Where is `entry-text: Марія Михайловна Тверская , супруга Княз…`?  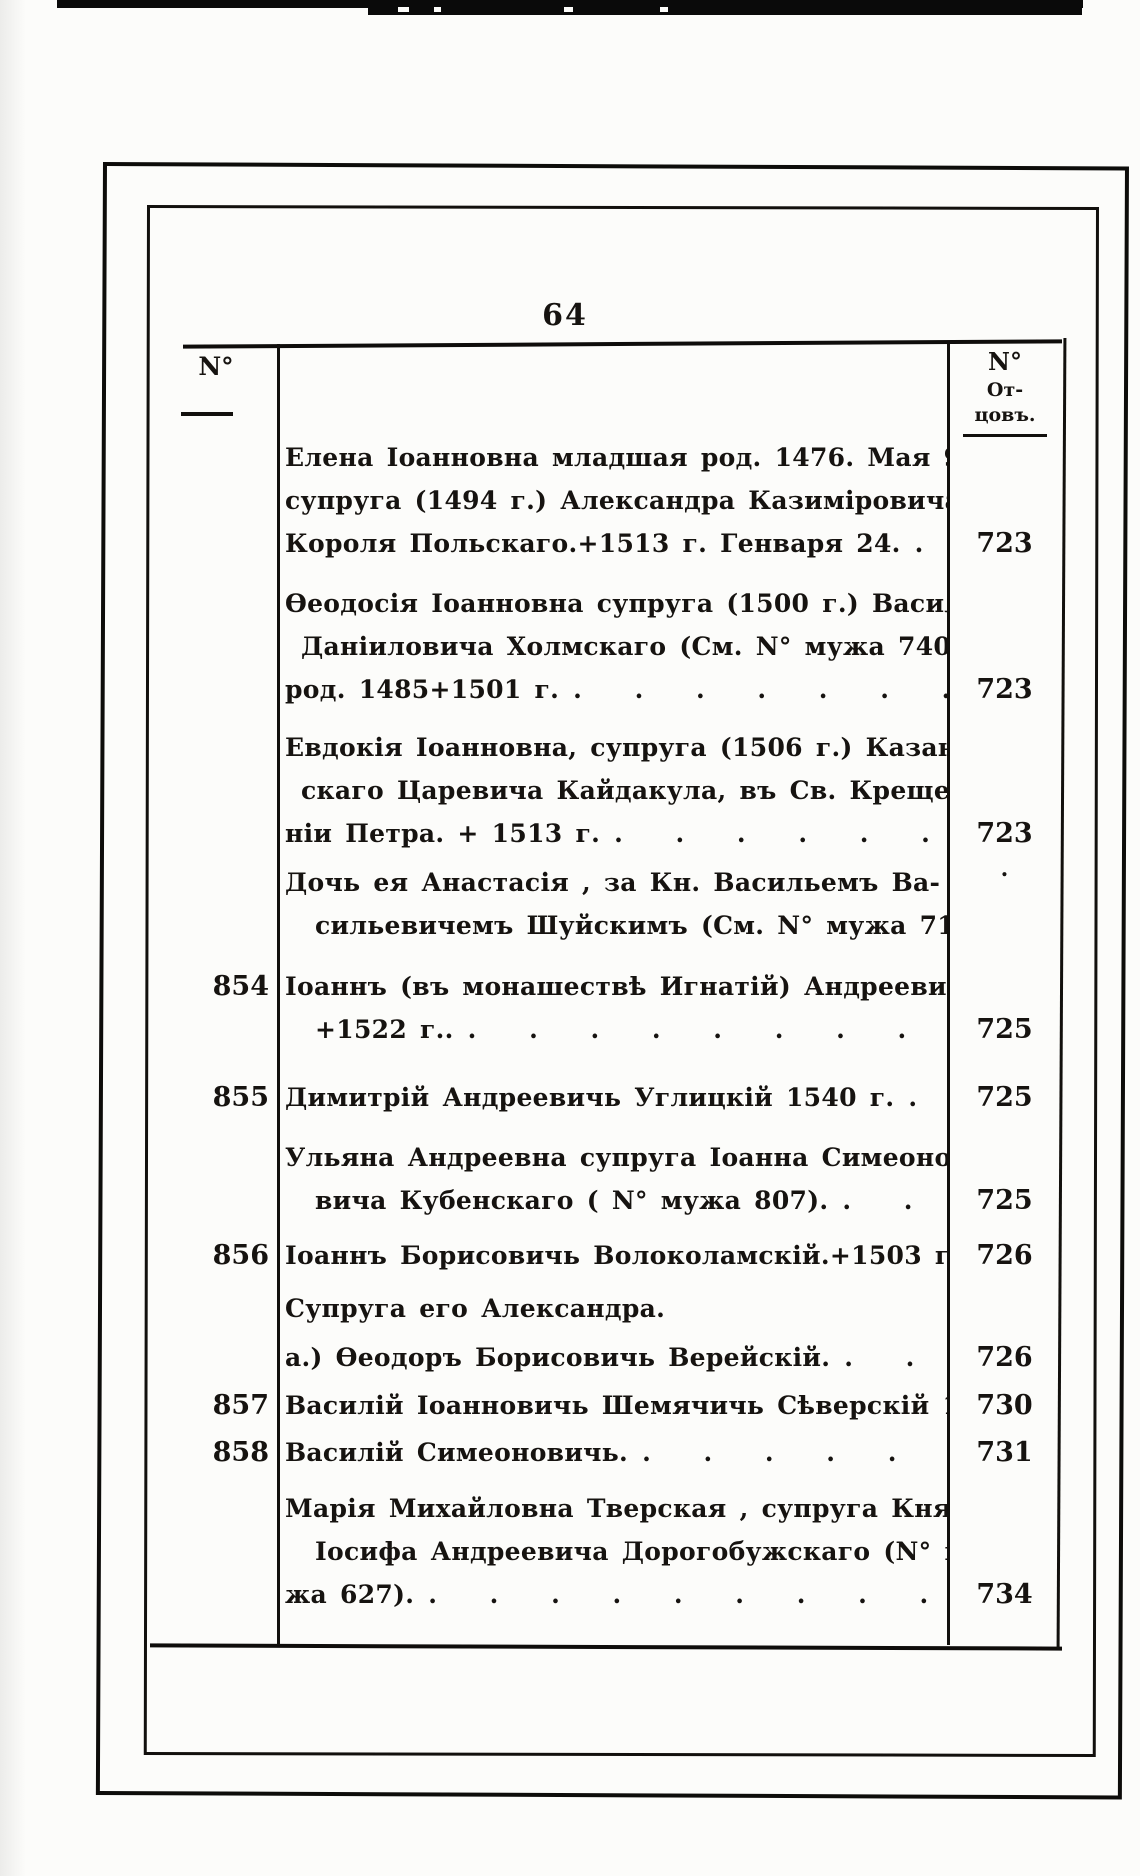 entry-text: Марія Михайловна Тверская , супруга Княз… is located at coordinates (616, 1551).